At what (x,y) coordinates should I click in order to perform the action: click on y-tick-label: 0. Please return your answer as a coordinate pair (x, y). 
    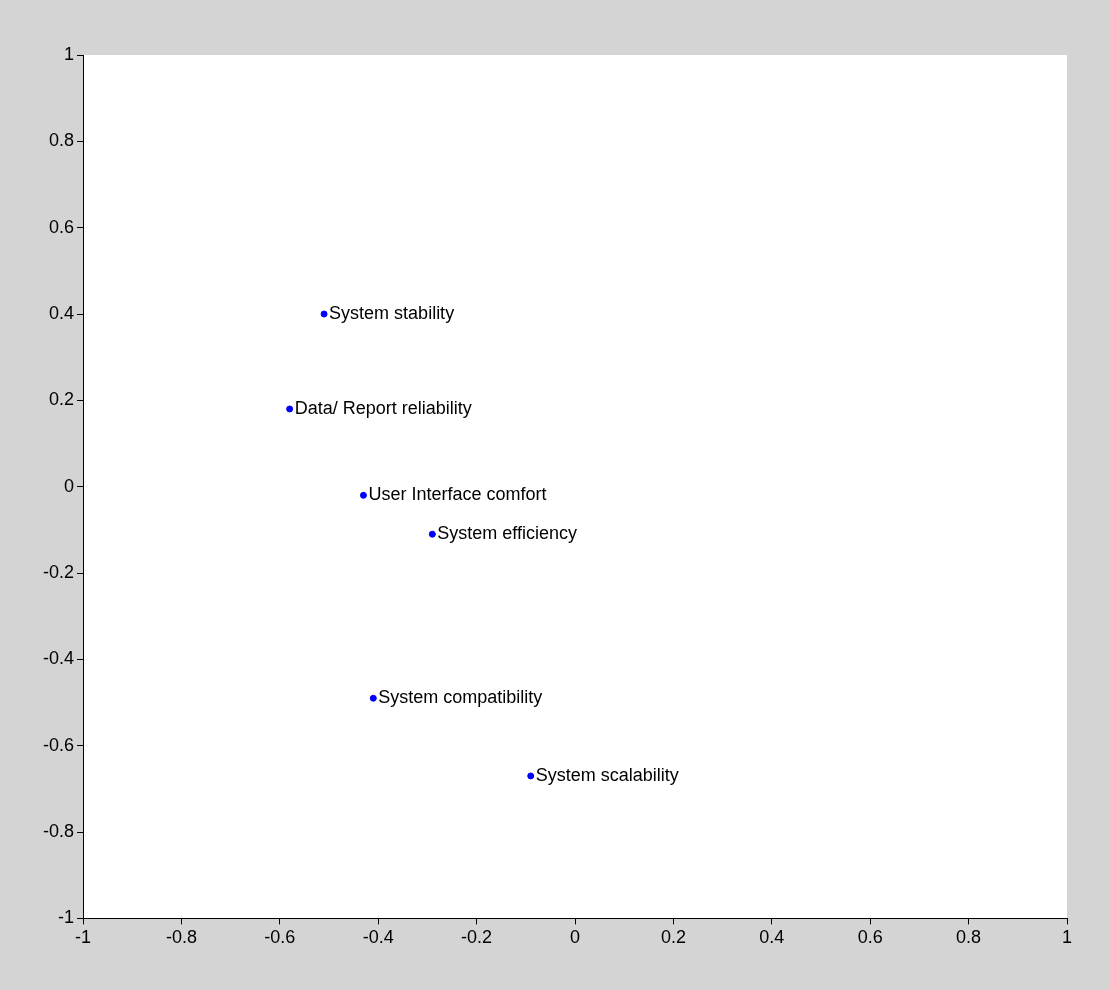
    Looking at the image, I should click on (69, 485).